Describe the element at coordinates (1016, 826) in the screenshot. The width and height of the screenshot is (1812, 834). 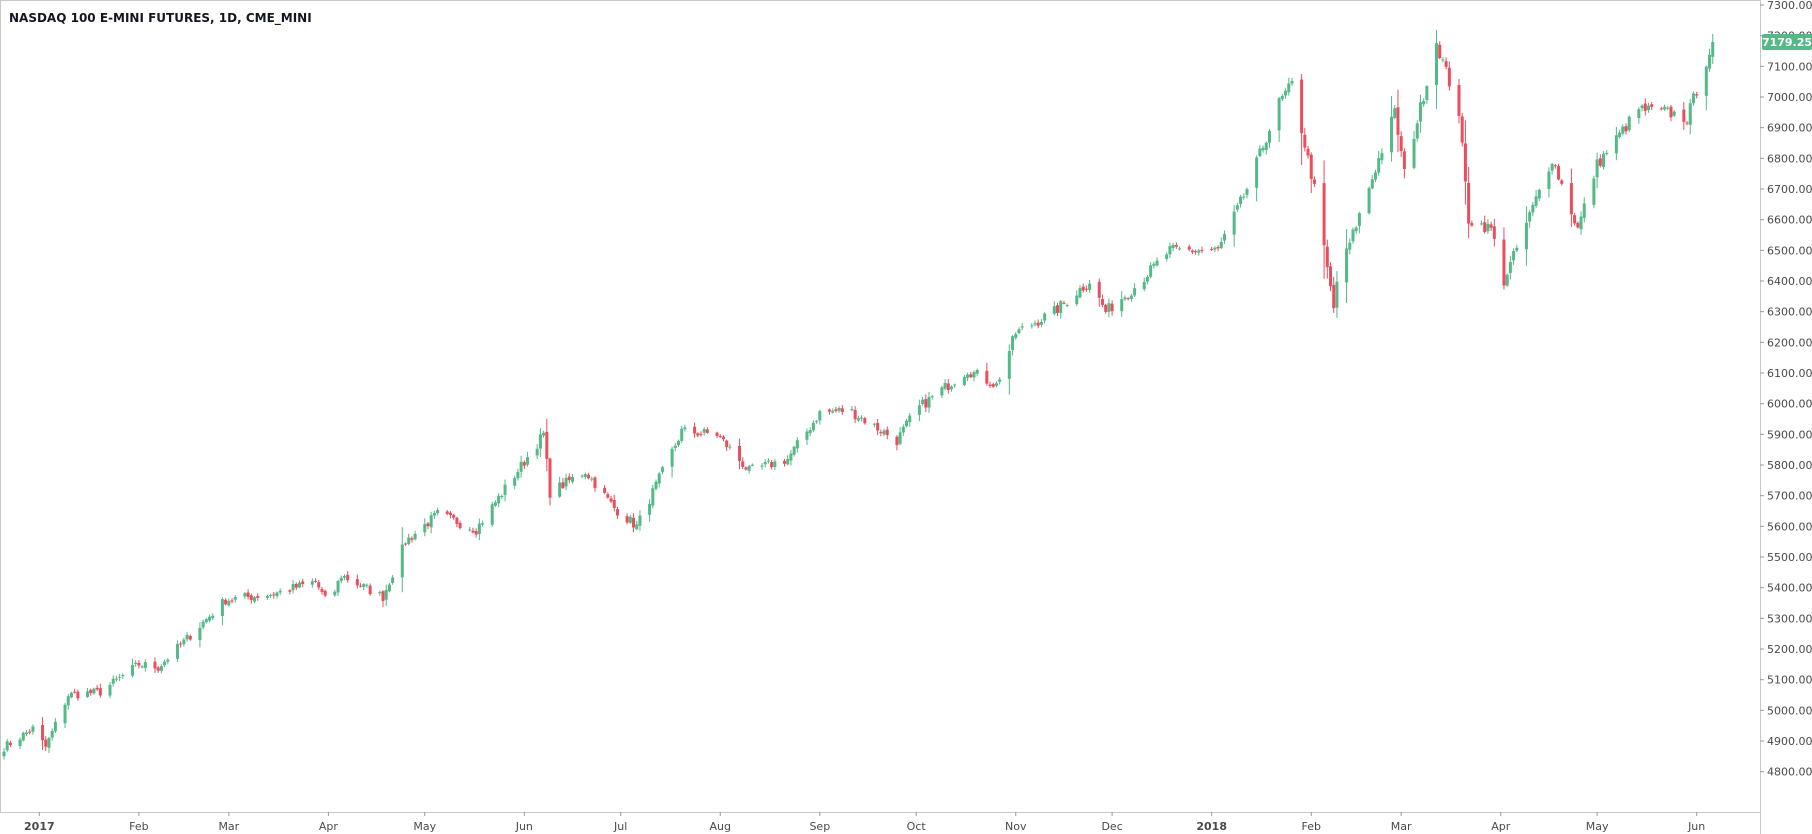
I see `x-tick-label: Nov` at that location.